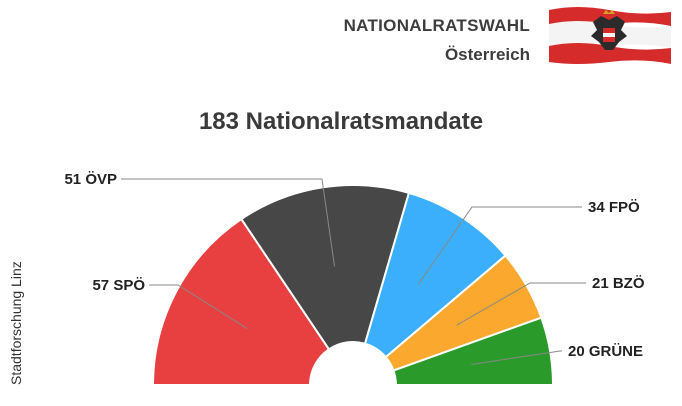 The width and height of the screenshot is (682, 406). Describe the element at coordinates (499, 245) in the screenshot. I see `leader-line-fpö` at that location.